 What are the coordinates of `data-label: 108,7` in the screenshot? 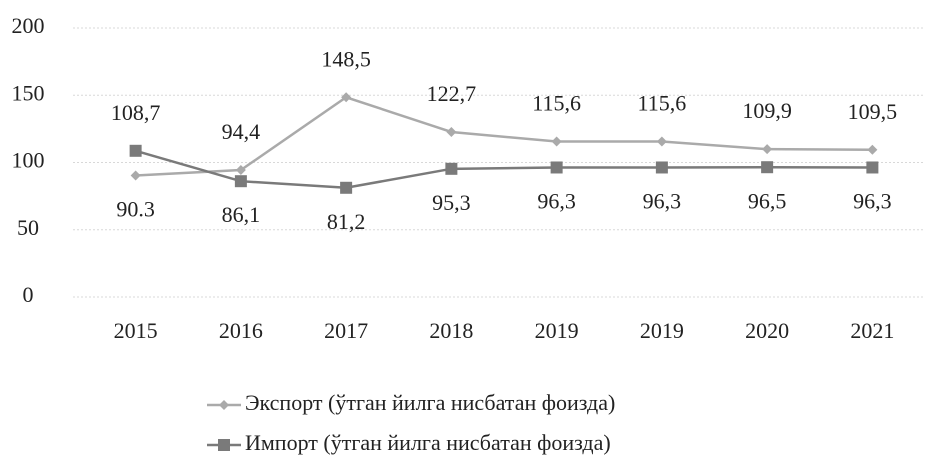 It's located at (136, 112).